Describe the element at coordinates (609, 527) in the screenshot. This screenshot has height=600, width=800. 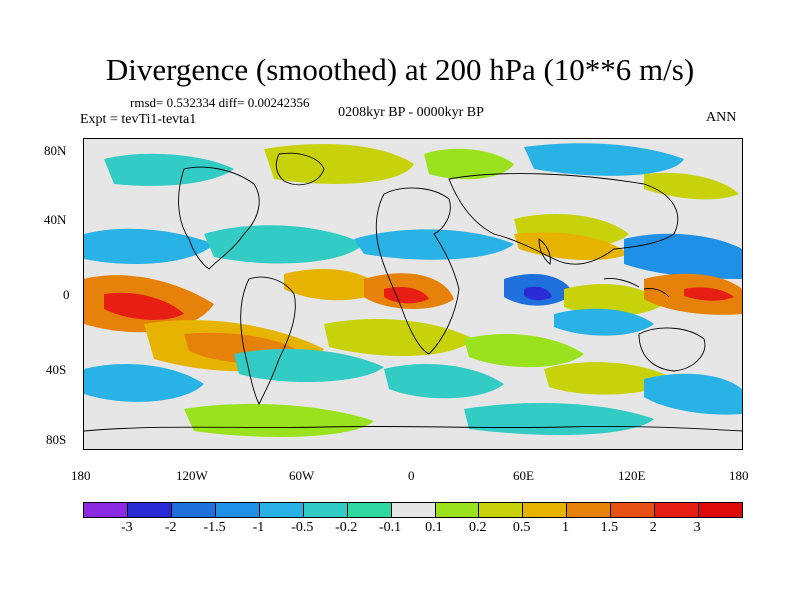
I see `colorbar-label: 1.5` at that location.